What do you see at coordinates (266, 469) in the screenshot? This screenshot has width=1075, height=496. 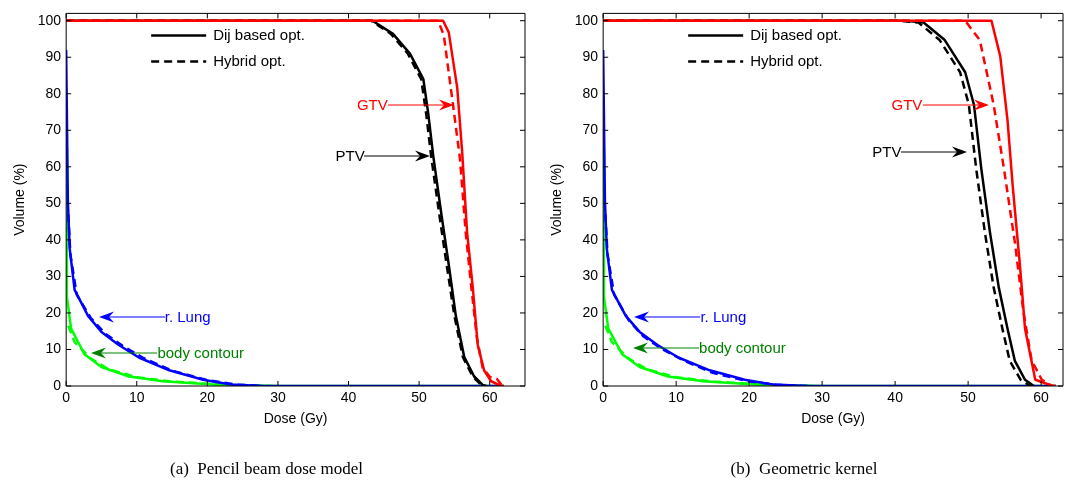 I see `text: (a) Pencil beam dose model` at bounding box center [266, 469].